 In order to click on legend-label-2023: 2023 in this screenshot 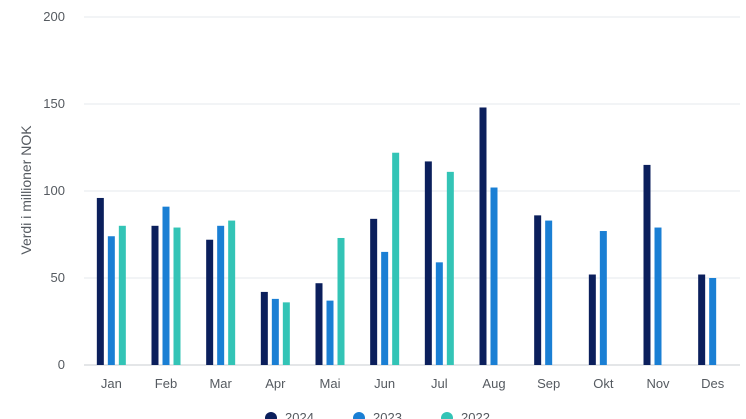, I will do `click(387, 414)`.